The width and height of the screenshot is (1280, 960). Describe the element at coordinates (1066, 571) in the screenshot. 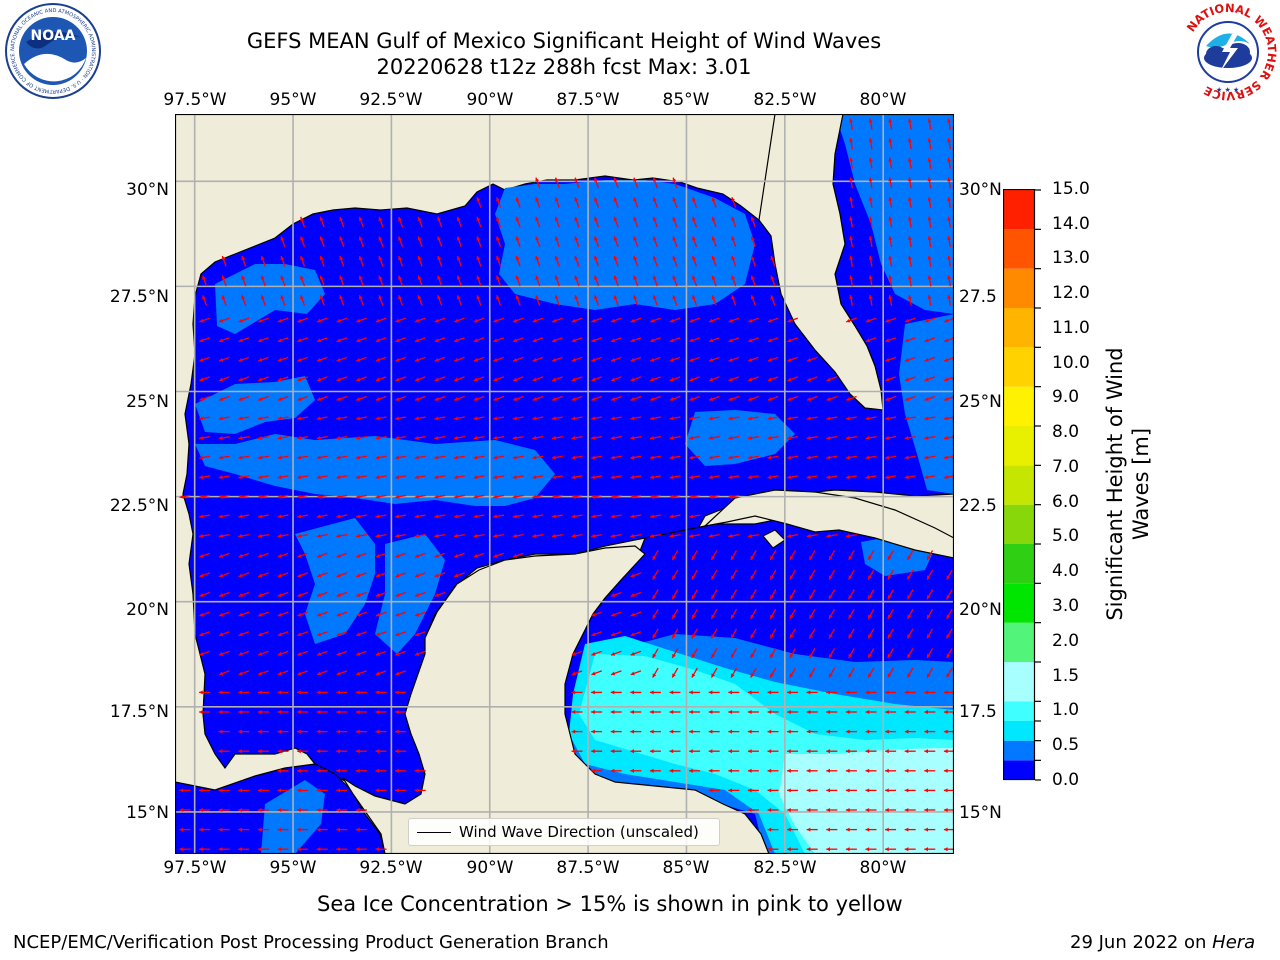

I see `colorbar-tick: 4.0` at that location.